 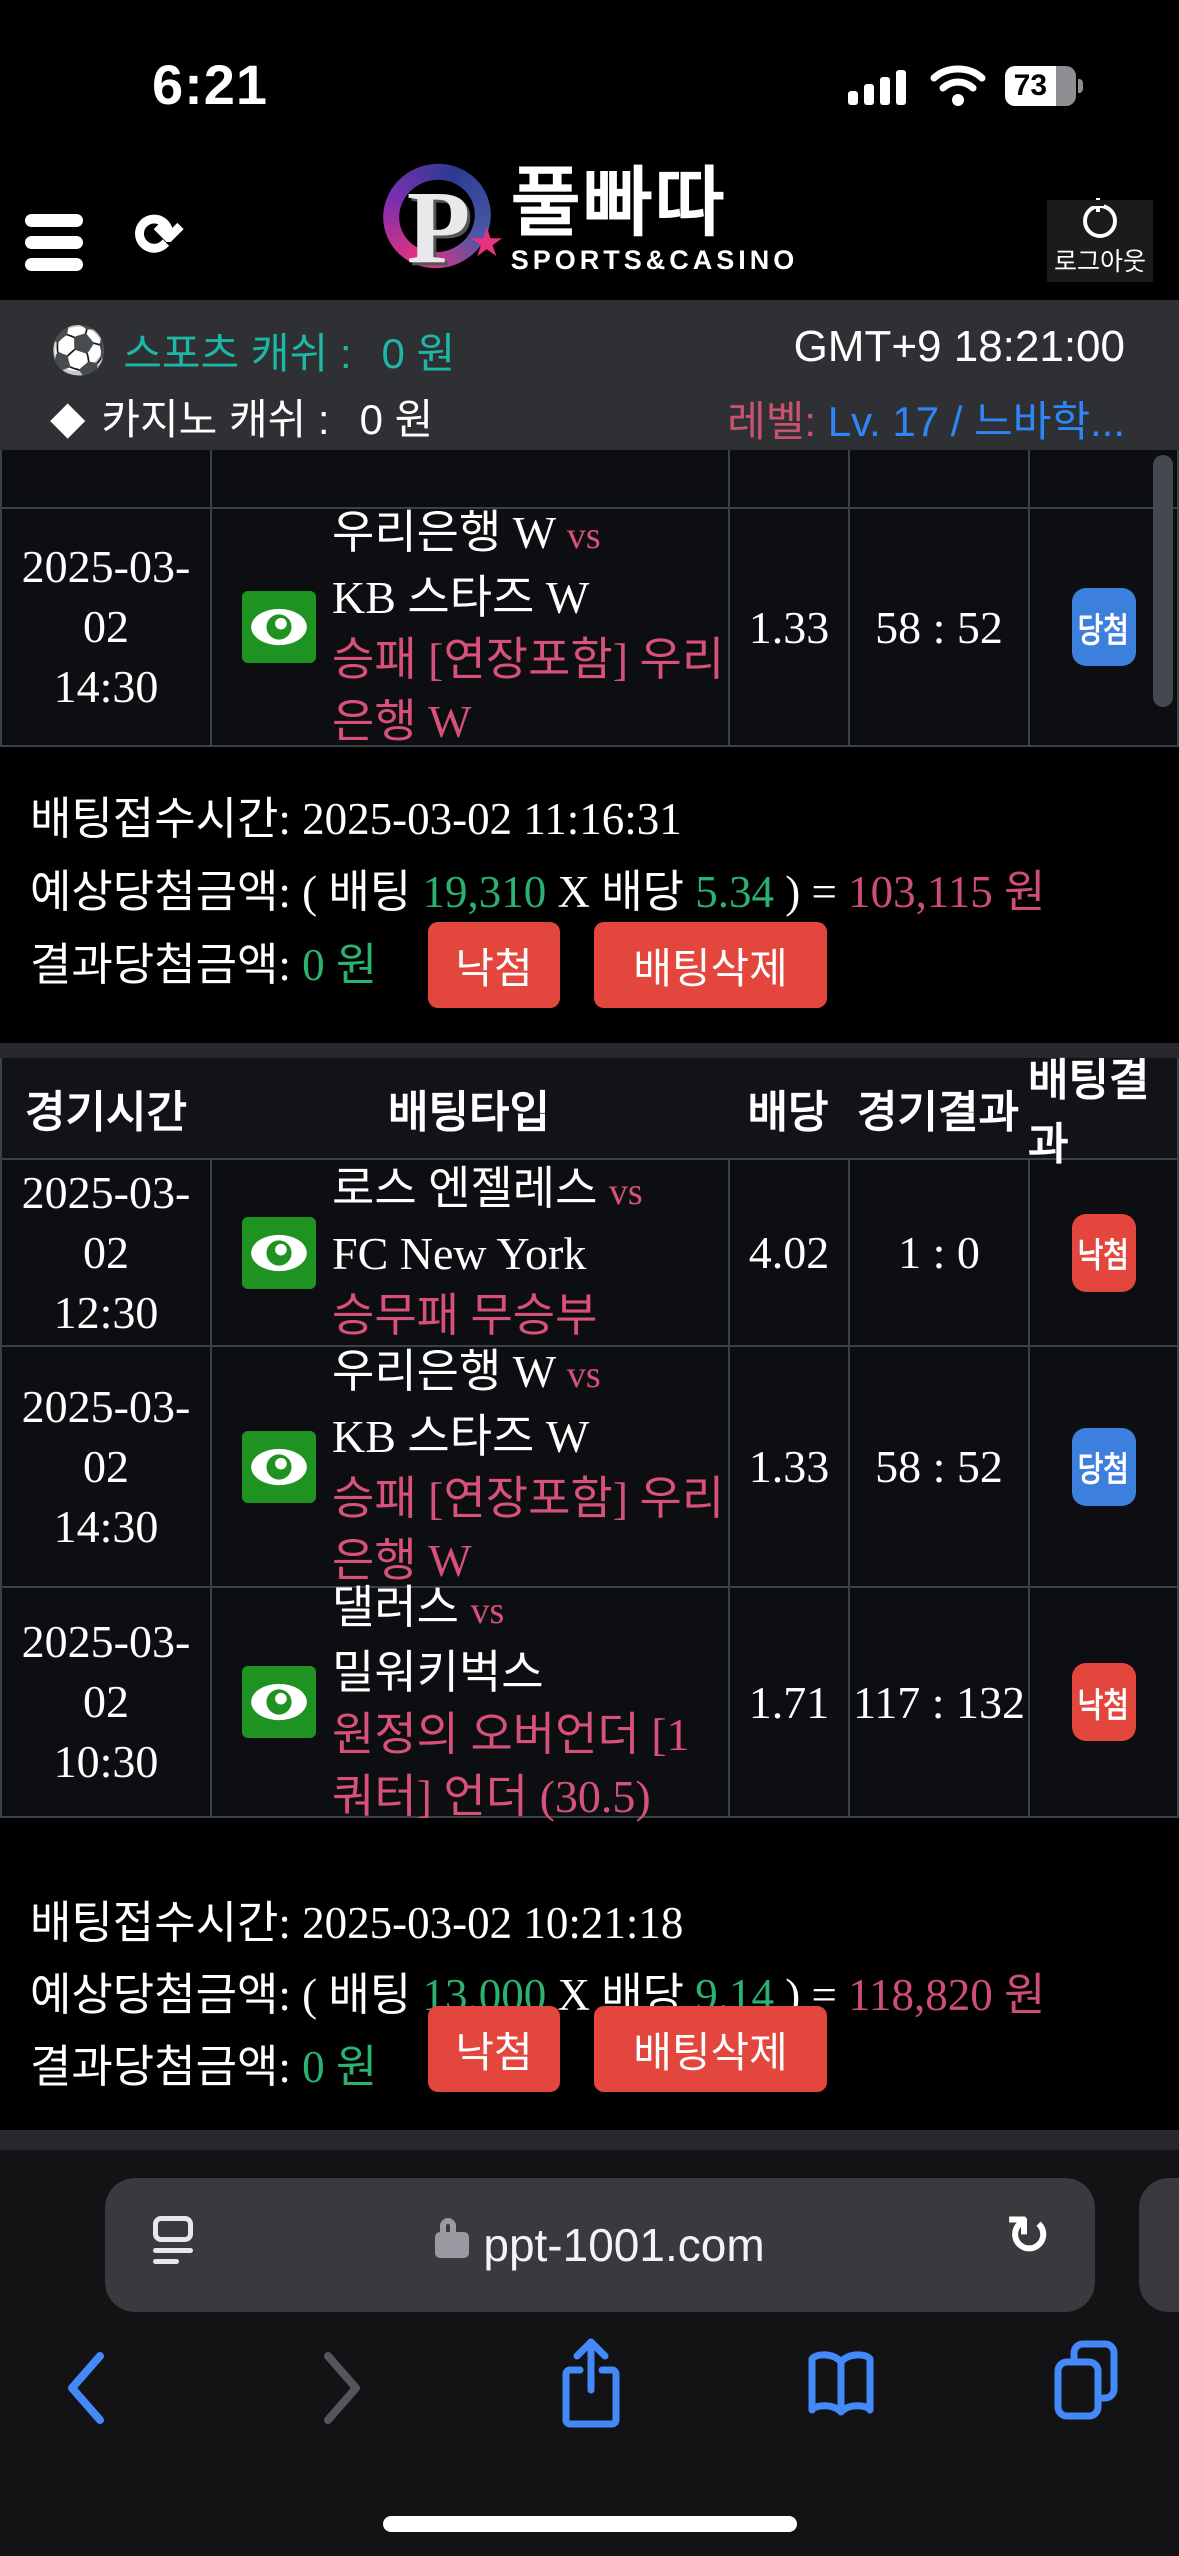 What do you see at coordinates (493, 1923) in the screenshot?
I see `bet-received-time: 2025-03-02 10:21:18` at bounding box center [493, 1923].